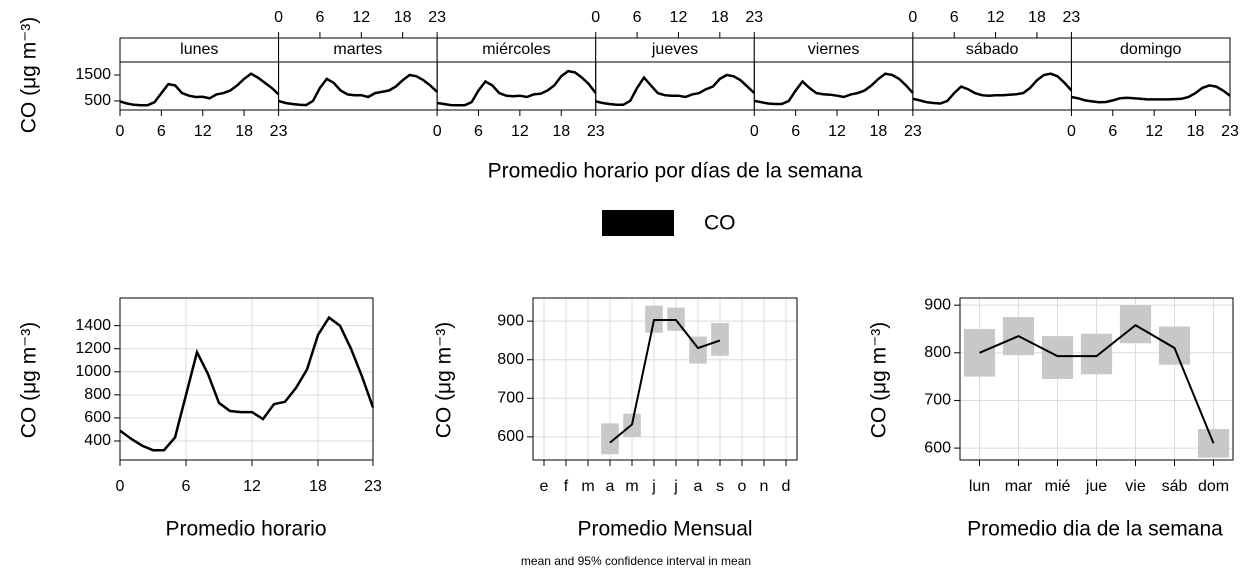  What do you see at coordinates (1175, 486) in the screenshot?
I see `x-tick-label: sáb` at bounding box center [1175, 486].